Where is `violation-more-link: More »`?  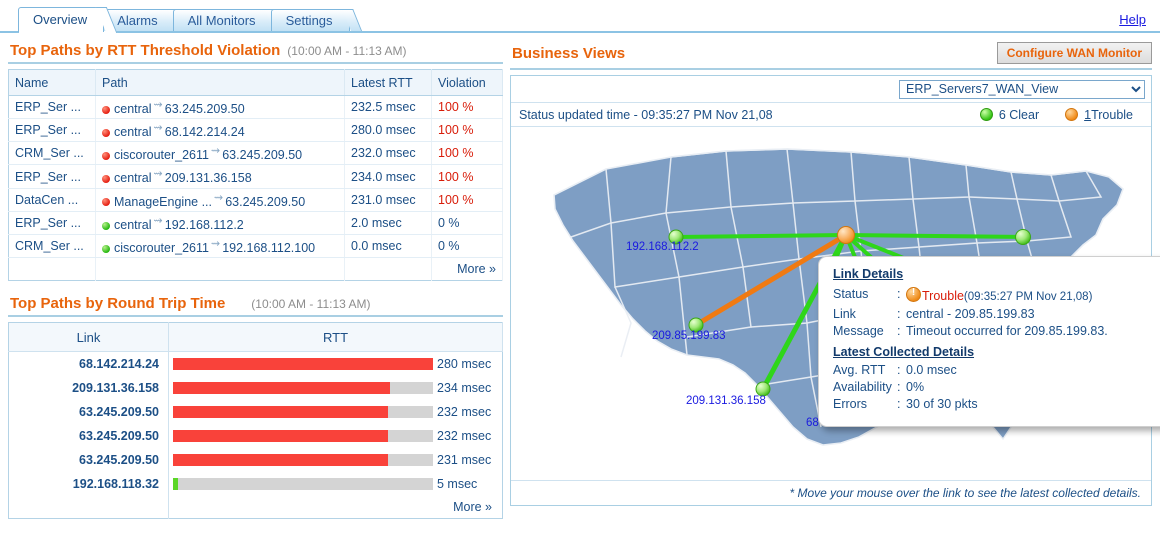 violation-more-link: More » is located at coordinates (467, 269).